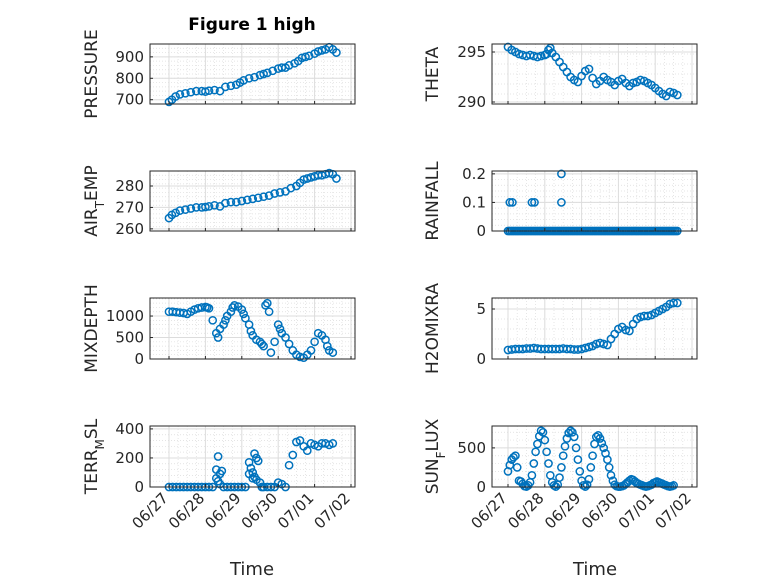 The width and height of the screenshot is (778, 583). What do you see at coordinates (594, 201) in the screenshot?
I see `plot-area` at bounding box center [594, 201].